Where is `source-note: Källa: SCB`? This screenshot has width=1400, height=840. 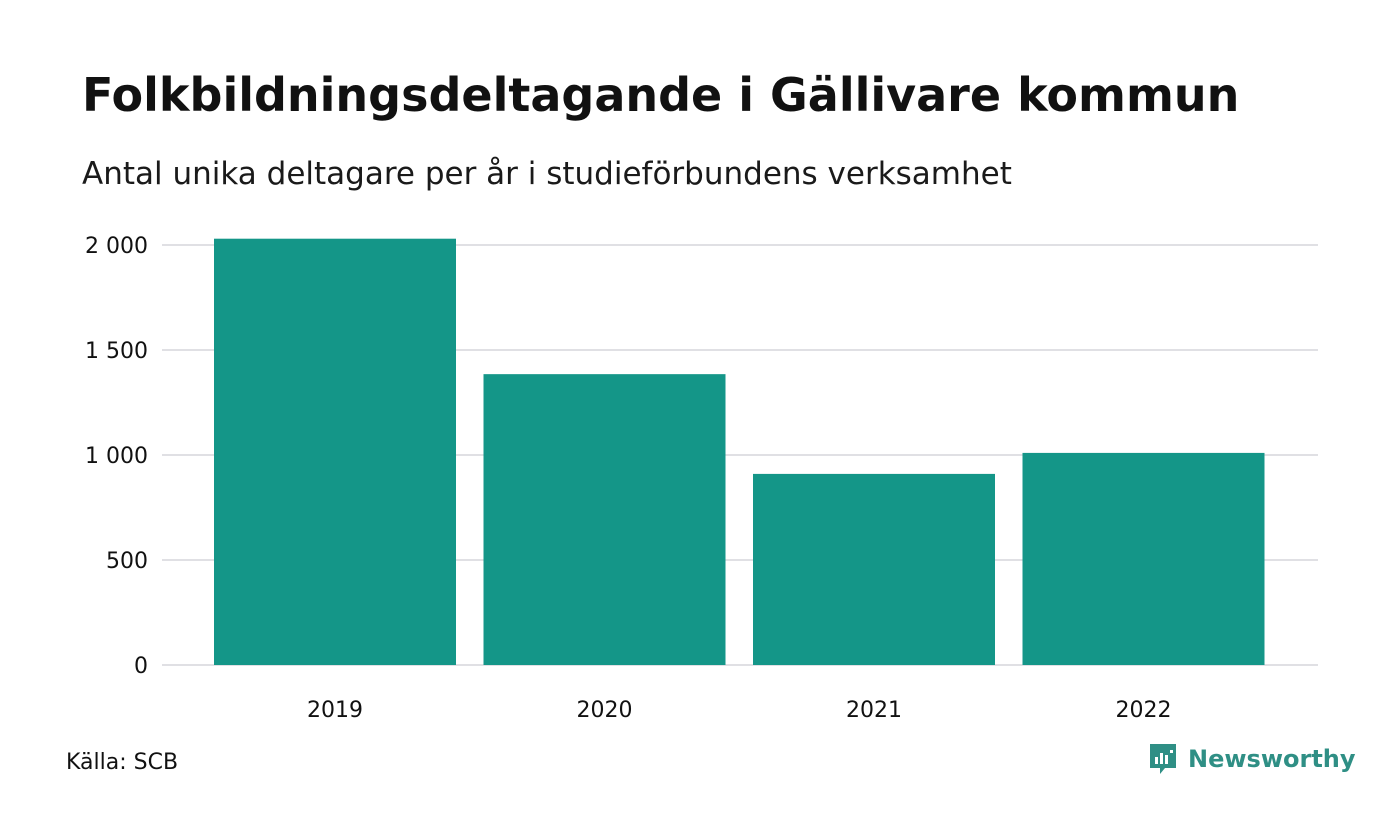
source-note: Källa: SCB is located at coordinates (122, 762).